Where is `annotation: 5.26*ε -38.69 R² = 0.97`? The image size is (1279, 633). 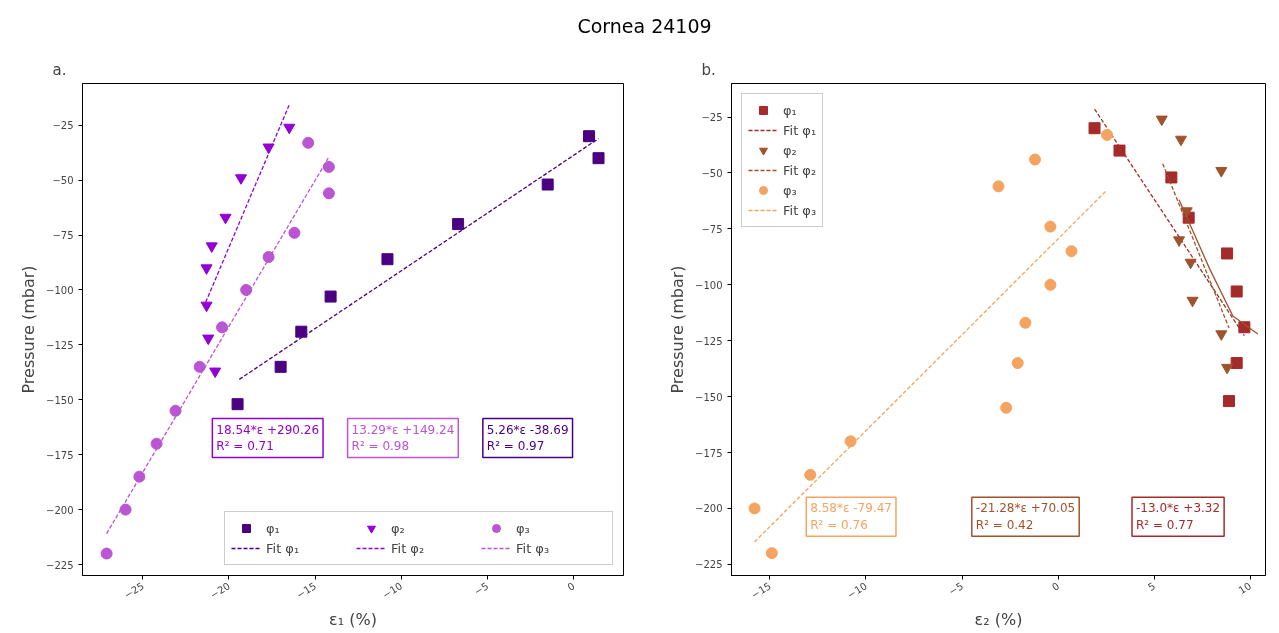
annotation: 5.26*ε -38.69 R² = 0.97 is located at coordinates (527, 438).